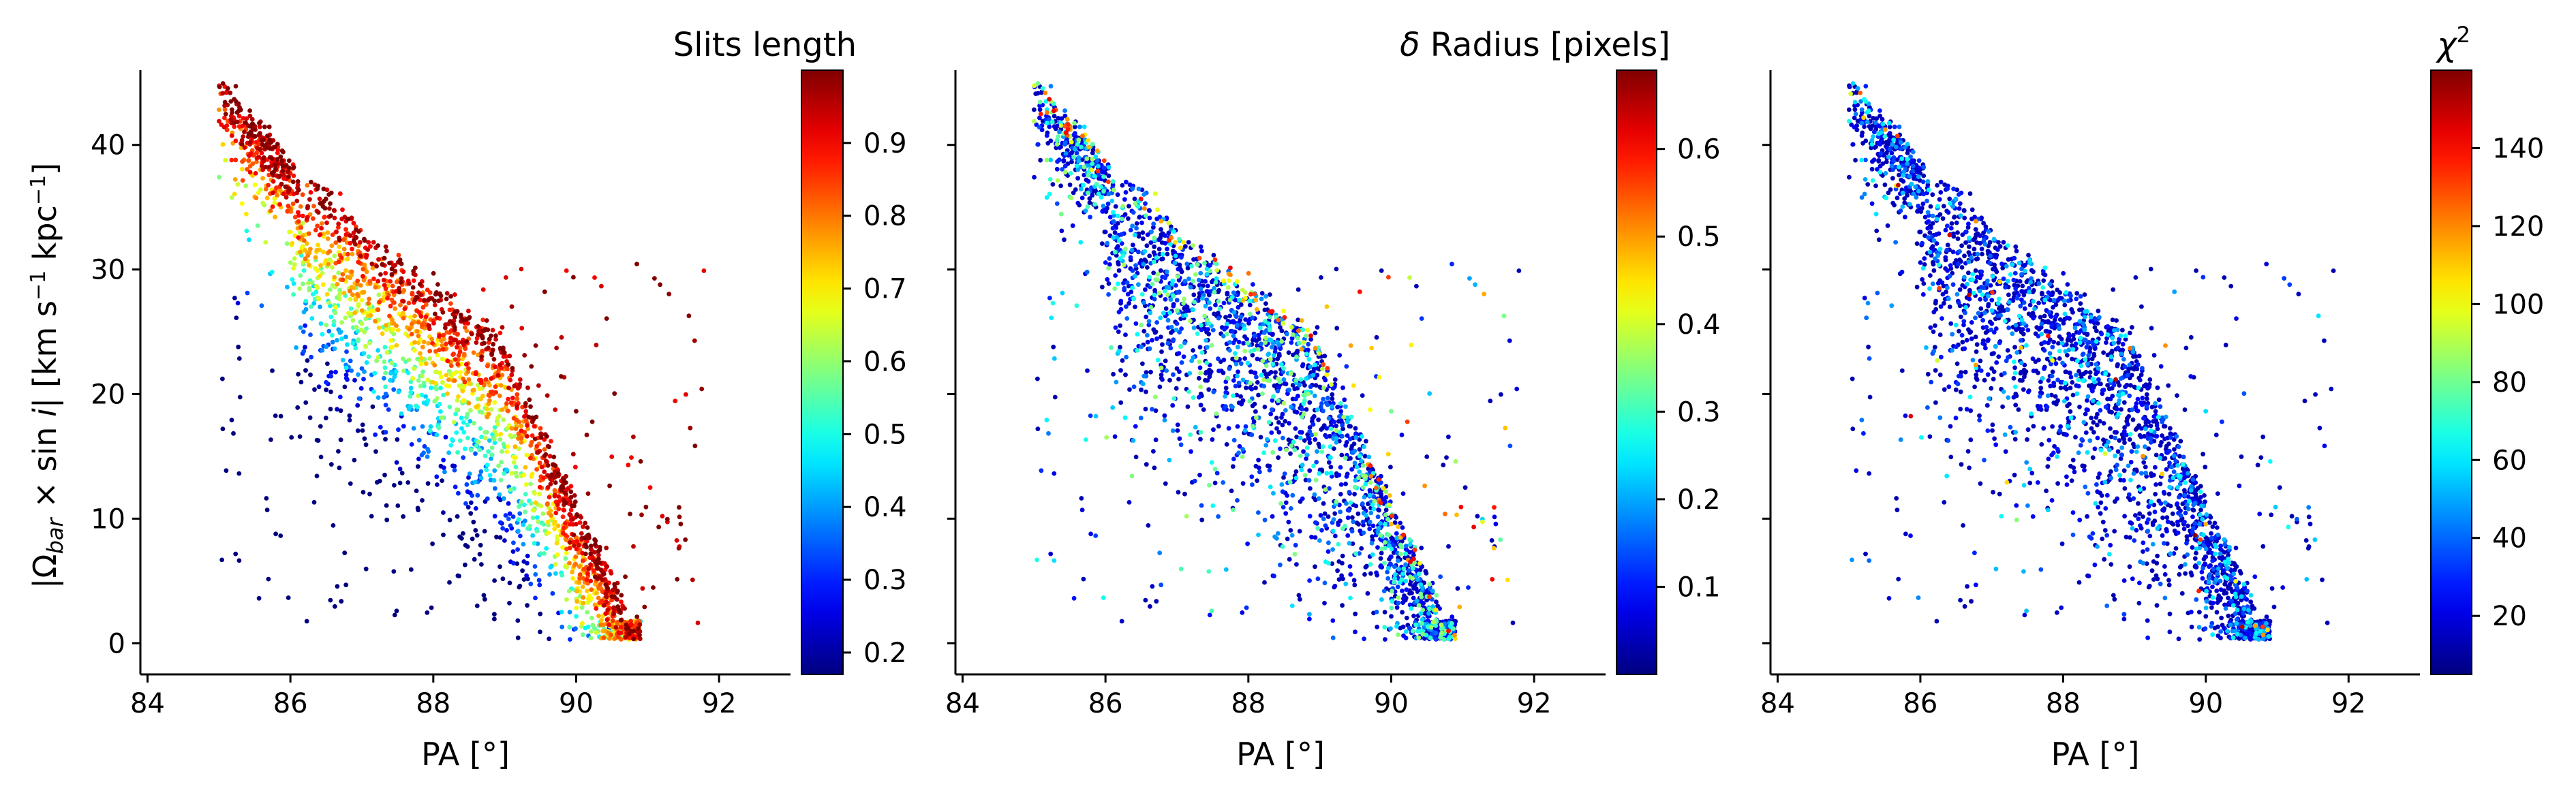 The height and width of the screenshot is (797, 2576). What do you see at coordinates (720, 703) in the screenshot?
I see `x-tick-label: 92` at bounding box center [720, 703].